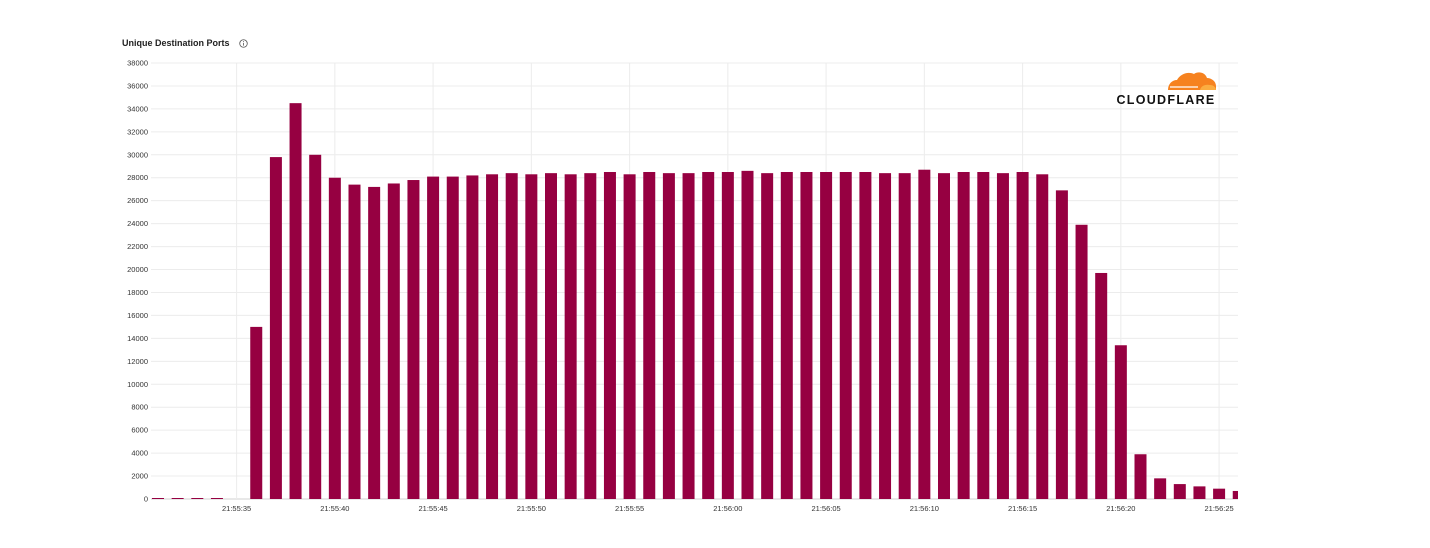 The width and height of the screenshot is (1430, 548). Describe the element at coordinates (137, 338) in the screenshot. I see `y-tick-label: 14000` at that location.